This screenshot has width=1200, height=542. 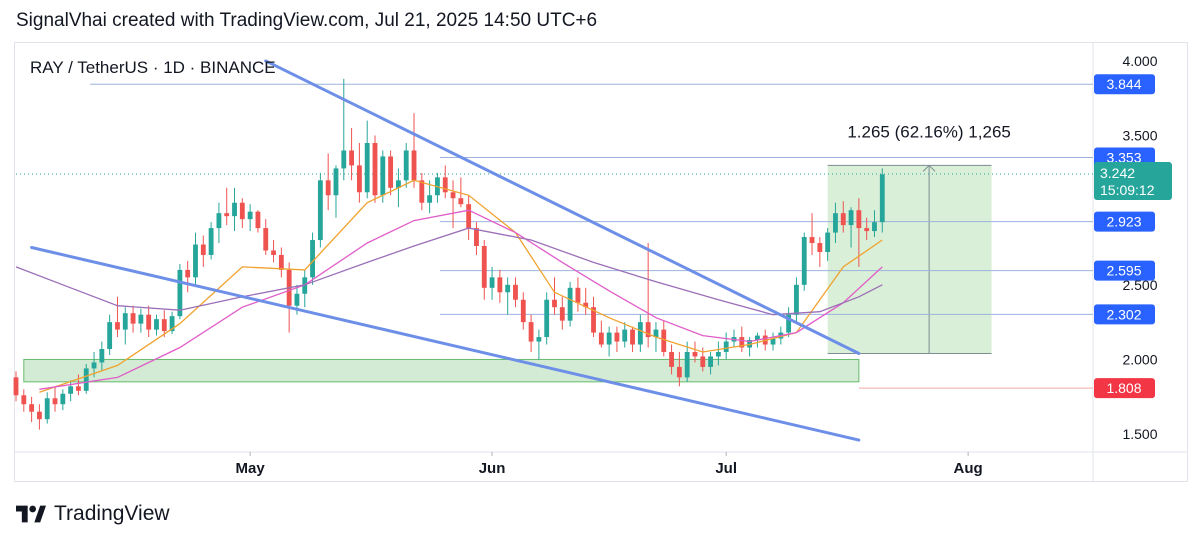 I want to click on symbol-title: RAY / TetherUS · 1D · BINANCE, so click(x=153, y=67).